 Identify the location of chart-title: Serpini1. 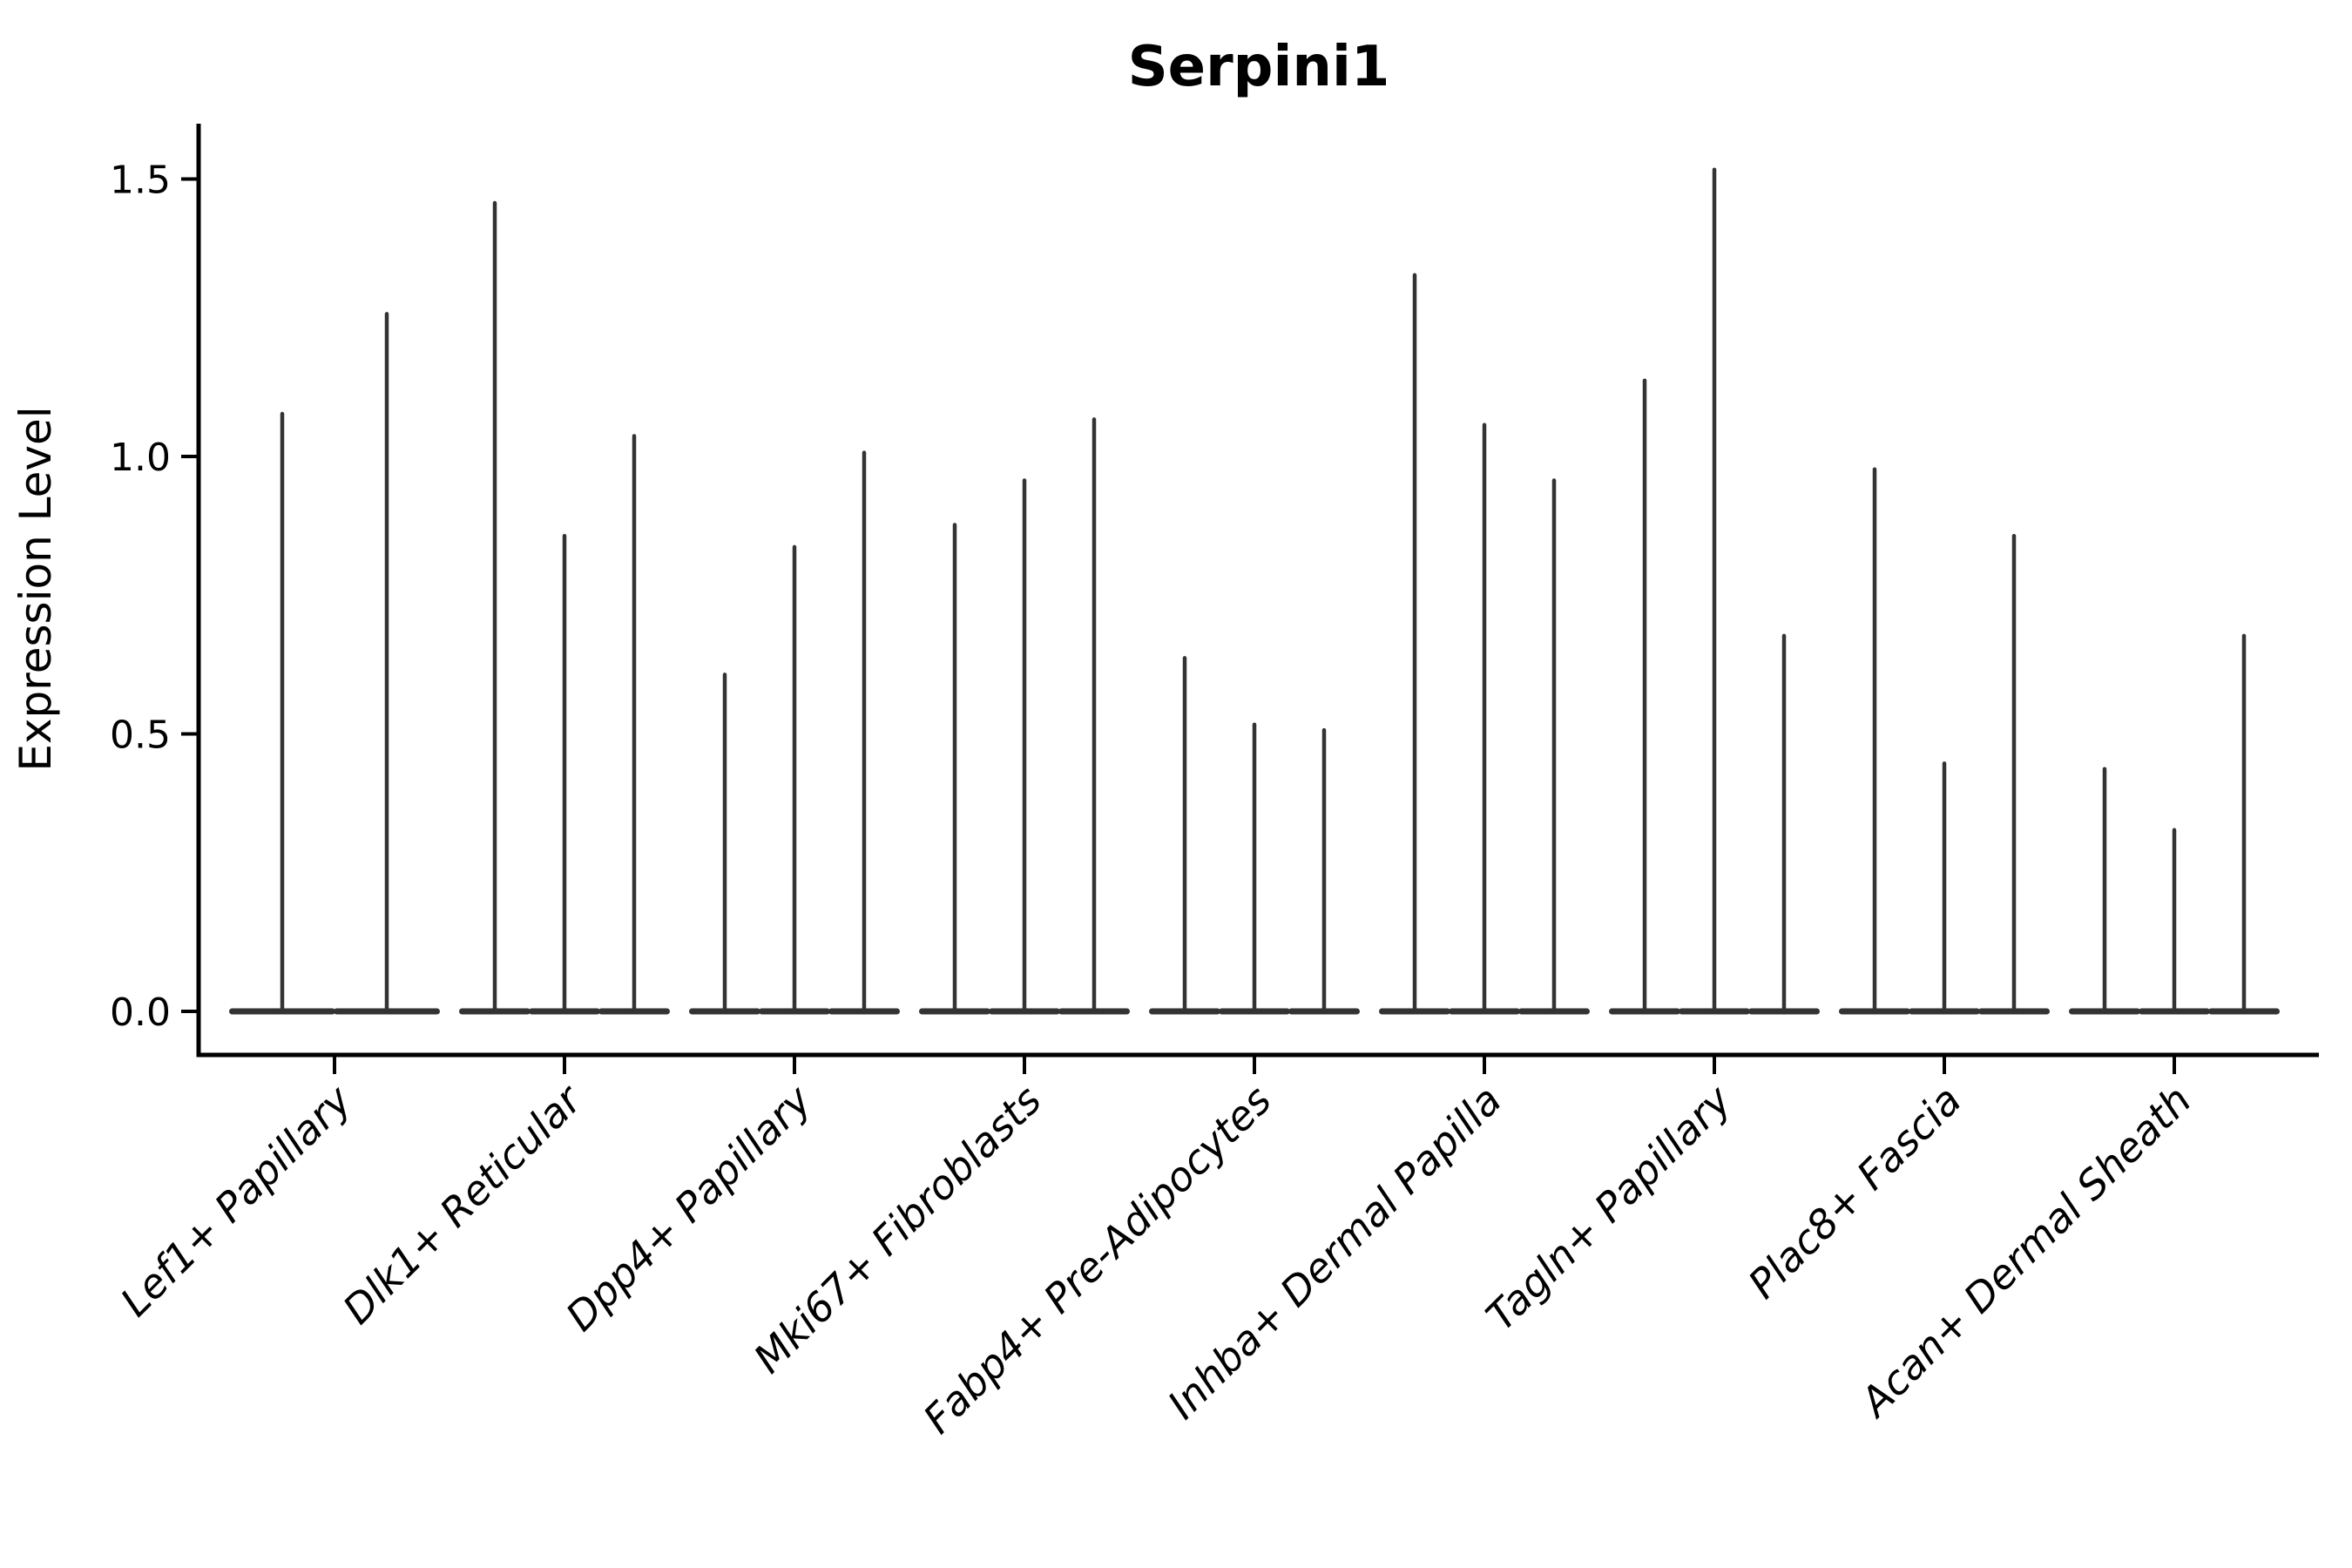
(1259, 67).